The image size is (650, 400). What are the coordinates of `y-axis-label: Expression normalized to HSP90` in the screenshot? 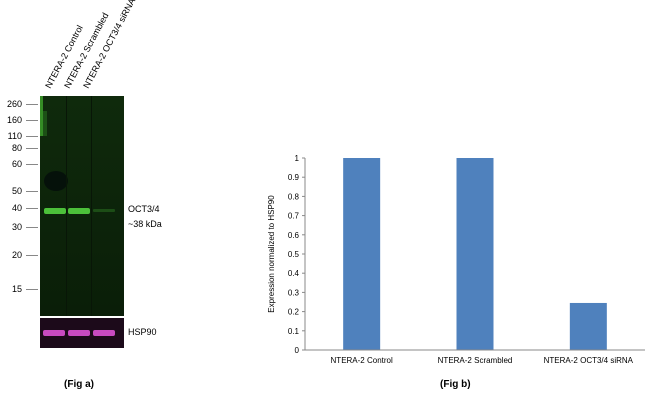 It's located at (271, 254).